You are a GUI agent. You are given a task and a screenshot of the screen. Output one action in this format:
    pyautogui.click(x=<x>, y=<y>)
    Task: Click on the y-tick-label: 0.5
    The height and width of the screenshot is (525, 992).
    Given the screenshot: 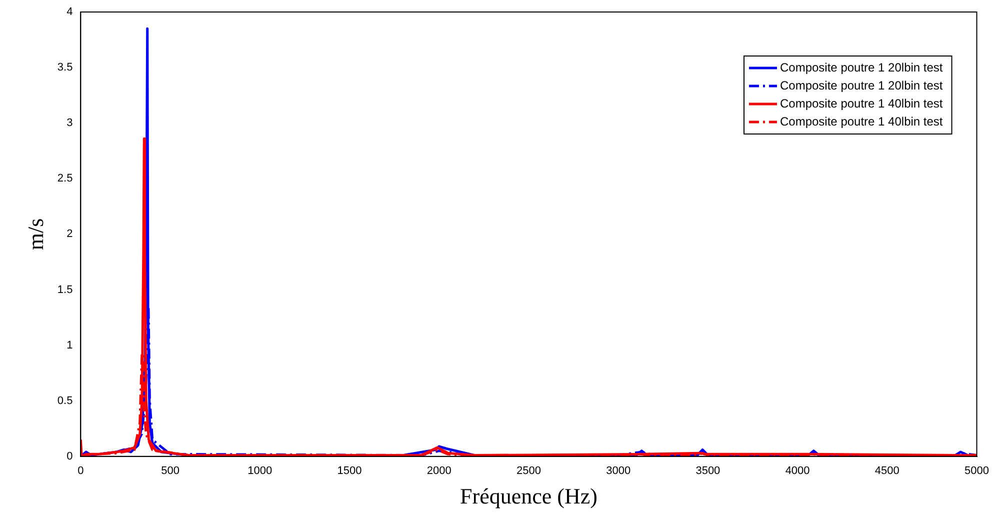 What is the action you would take?
    pyautogui.click(x=65, y=400)
    